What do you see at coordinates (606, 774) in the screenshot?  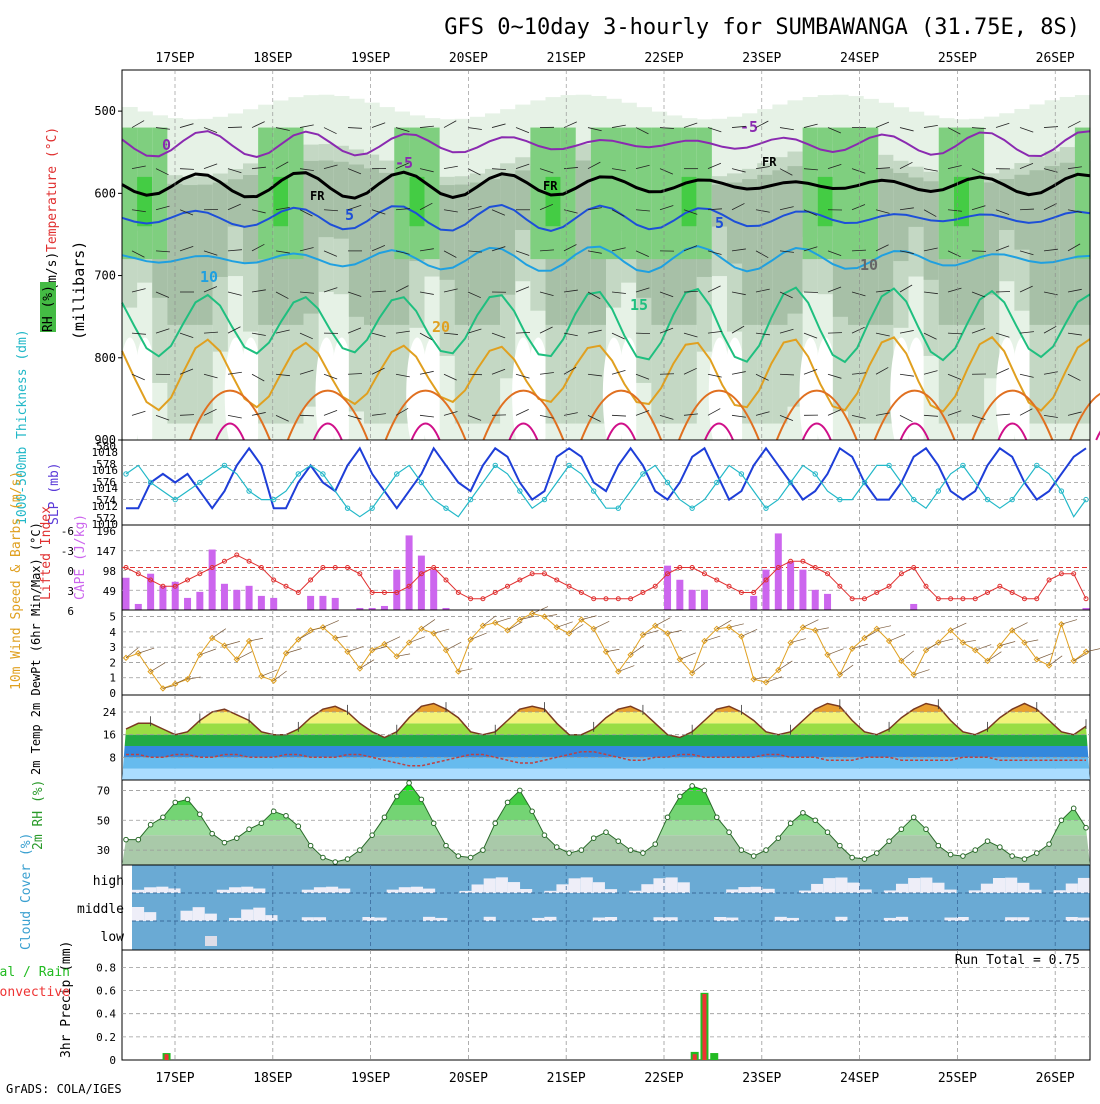 I see `temperature-band` at bounding box center [606, 774].